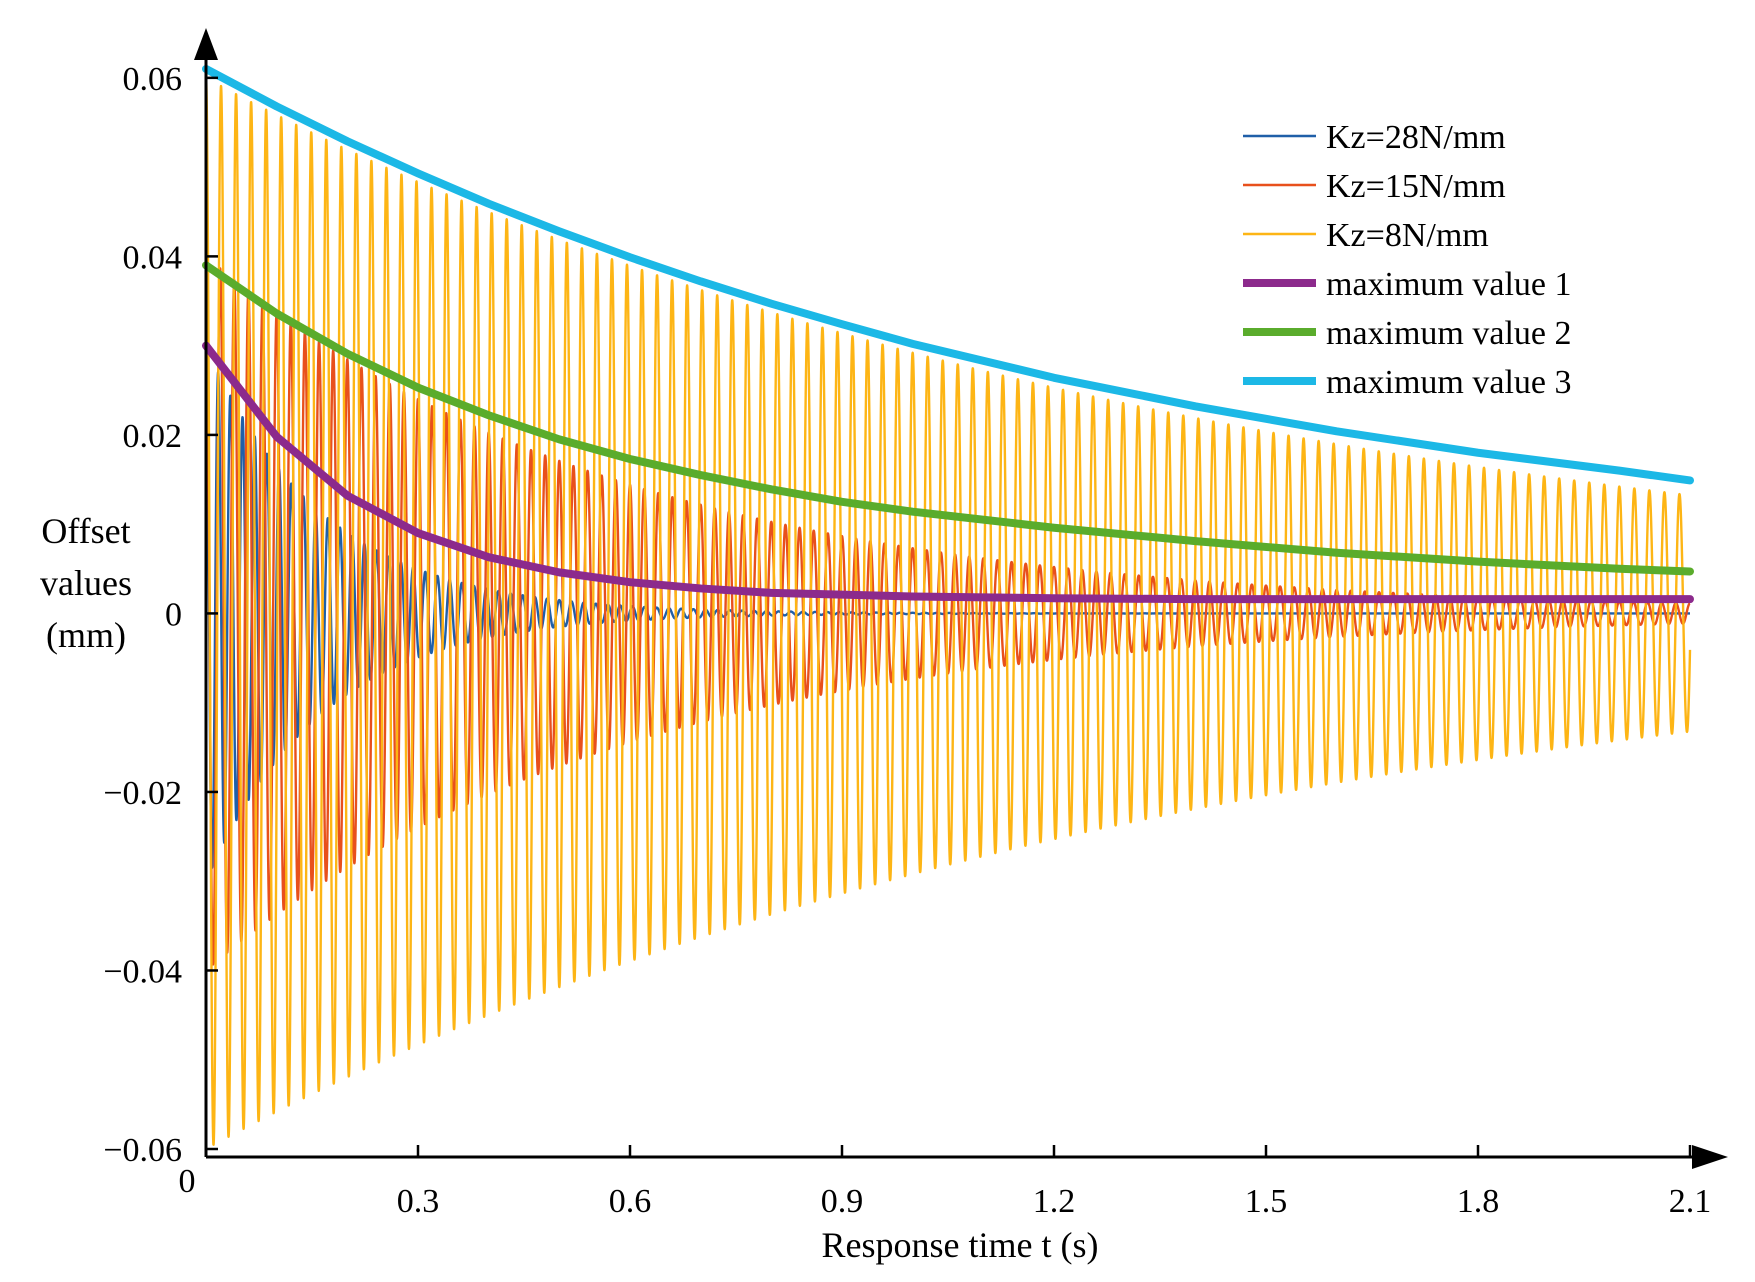 This screenshot has height=1282, width=1755. I want to click on y-axis-title-line-1: Offset, so click(85, 531).